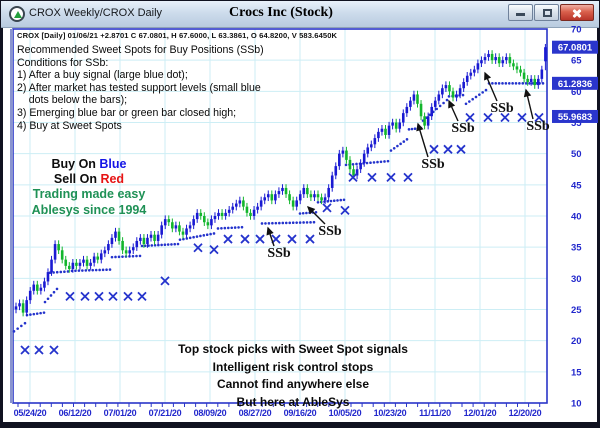  Describe the element at coordinates (293, 401) in the screenshot. I see `promo-line: But here at AbleSys` at that location.